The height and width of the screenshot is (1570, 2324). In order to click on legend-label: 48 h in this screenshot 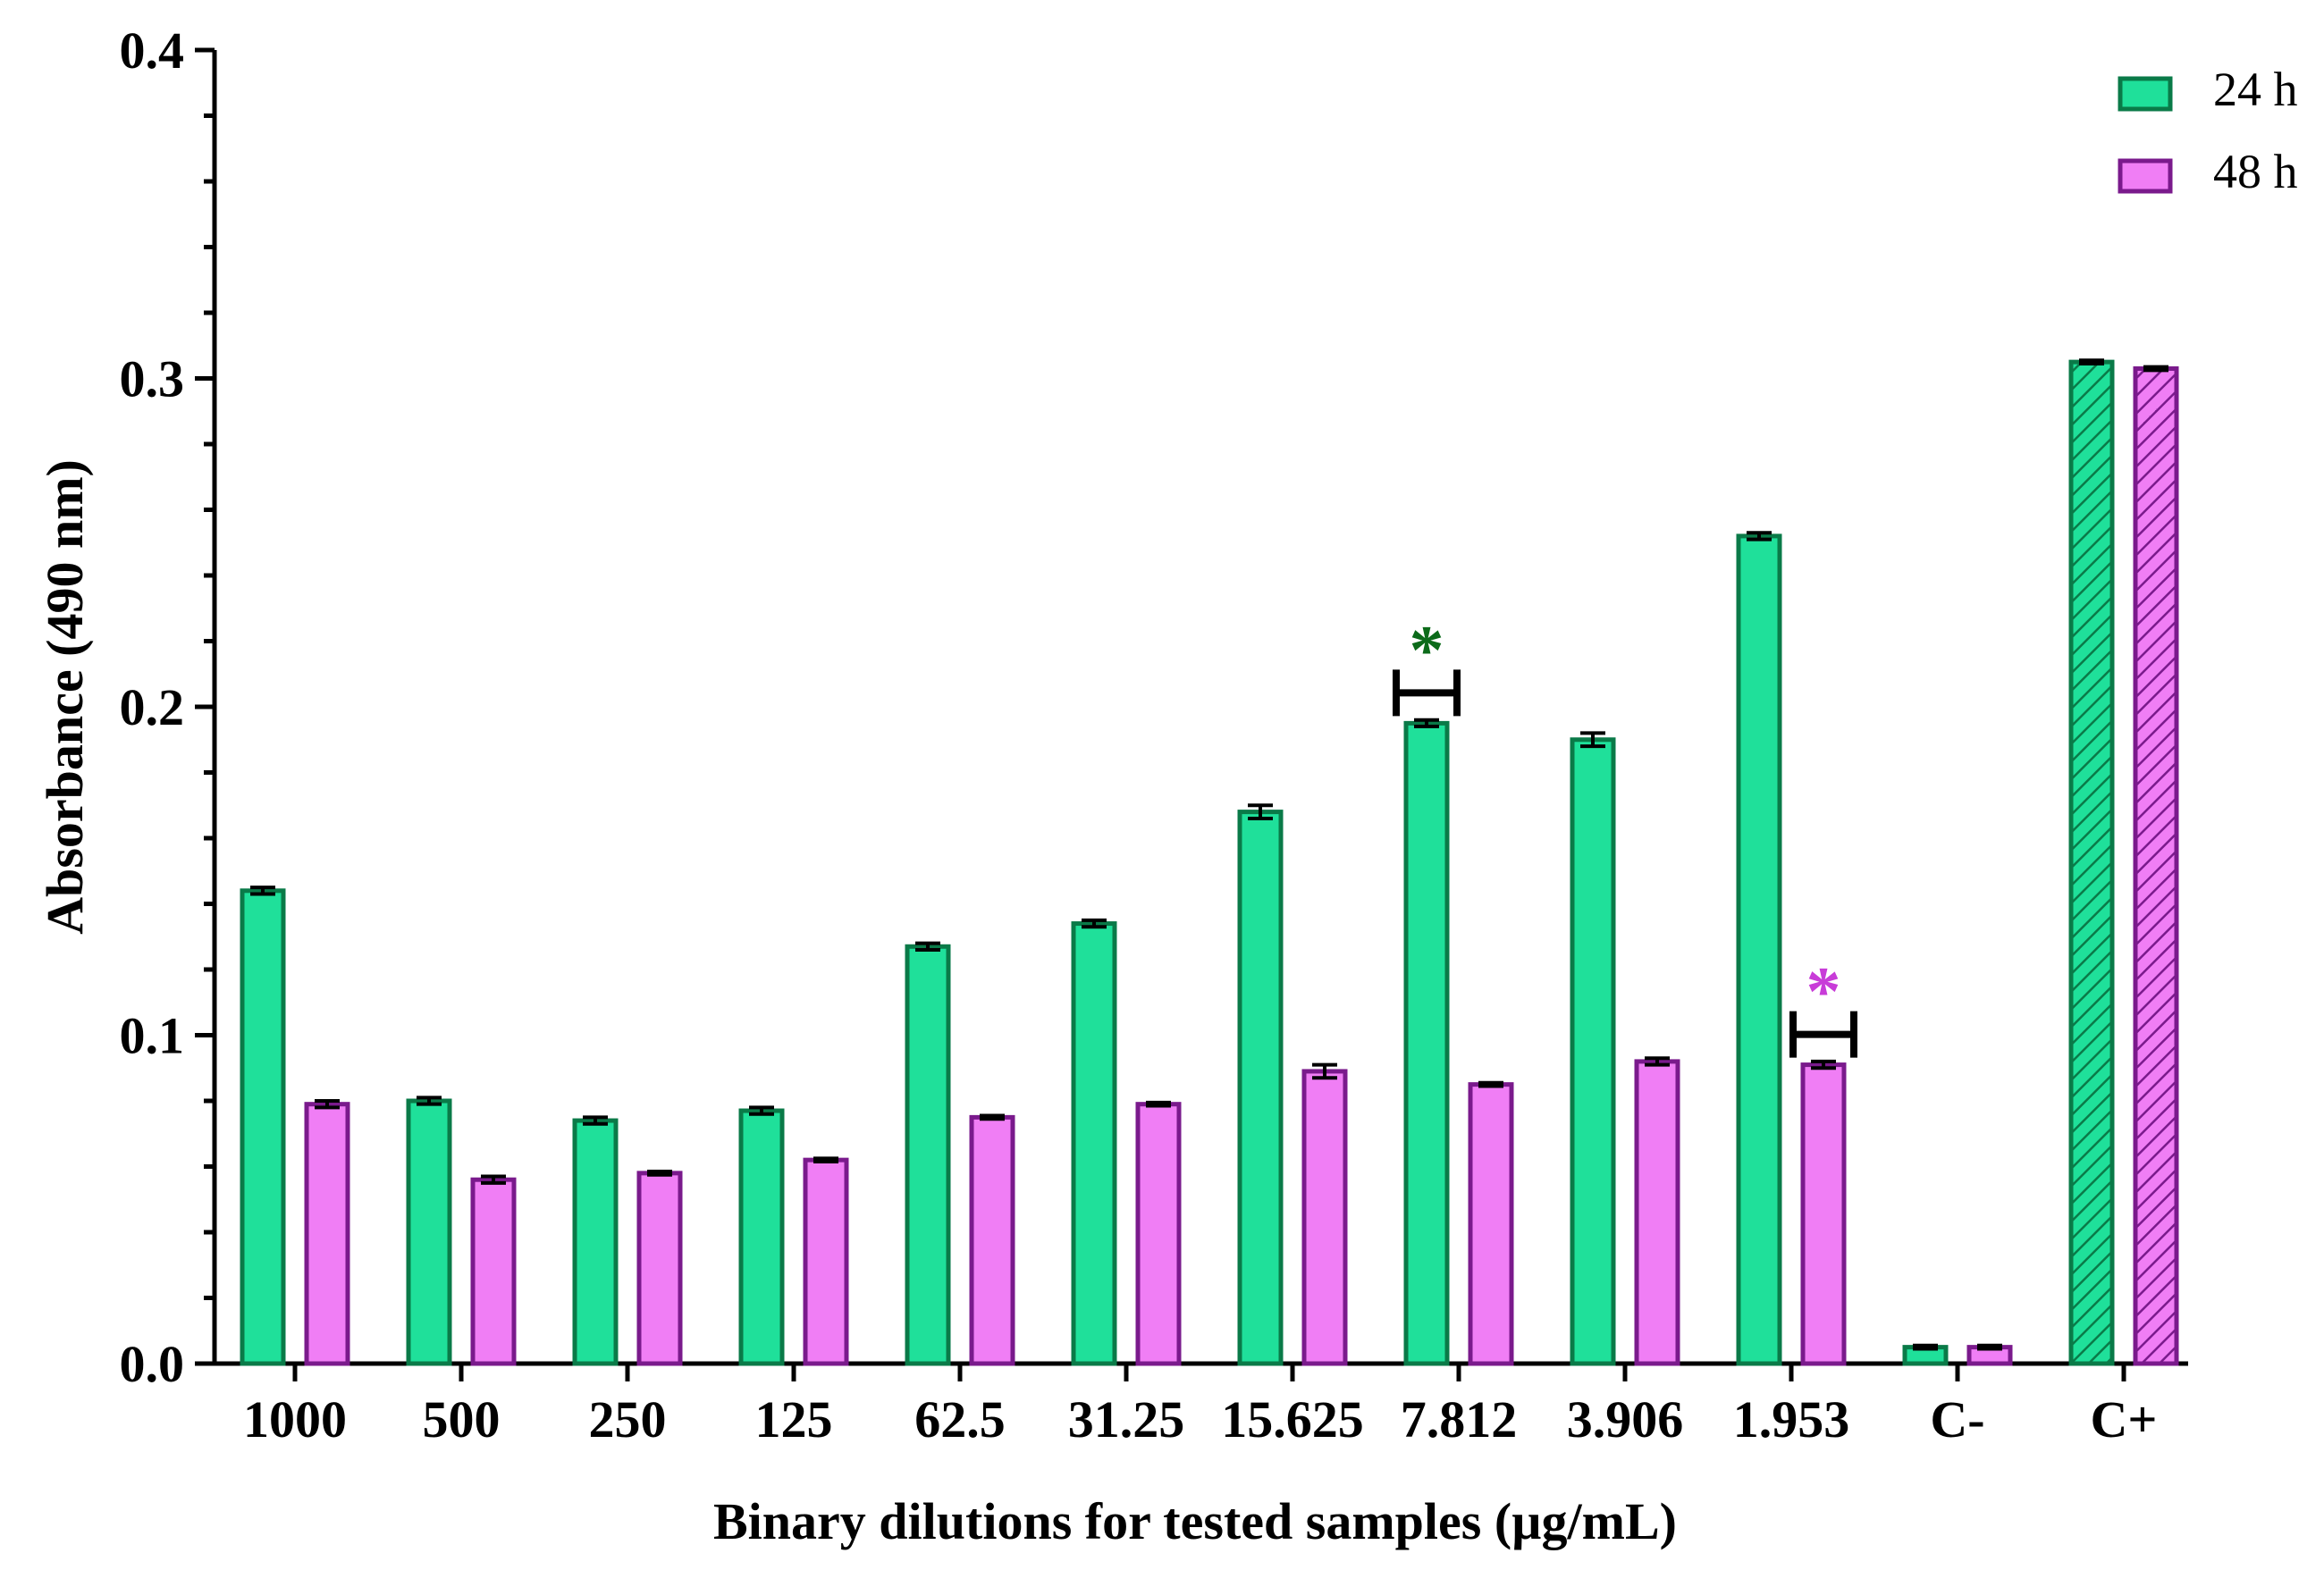, I will do `click(2256, 171)`.